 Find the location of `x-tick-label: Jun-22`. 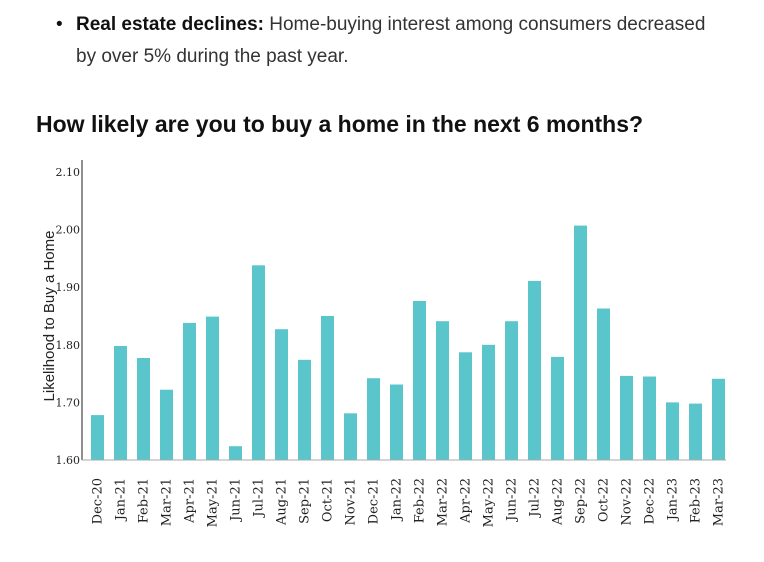

x-tick-label: Jun-22 is located at coordinates (512, 500).